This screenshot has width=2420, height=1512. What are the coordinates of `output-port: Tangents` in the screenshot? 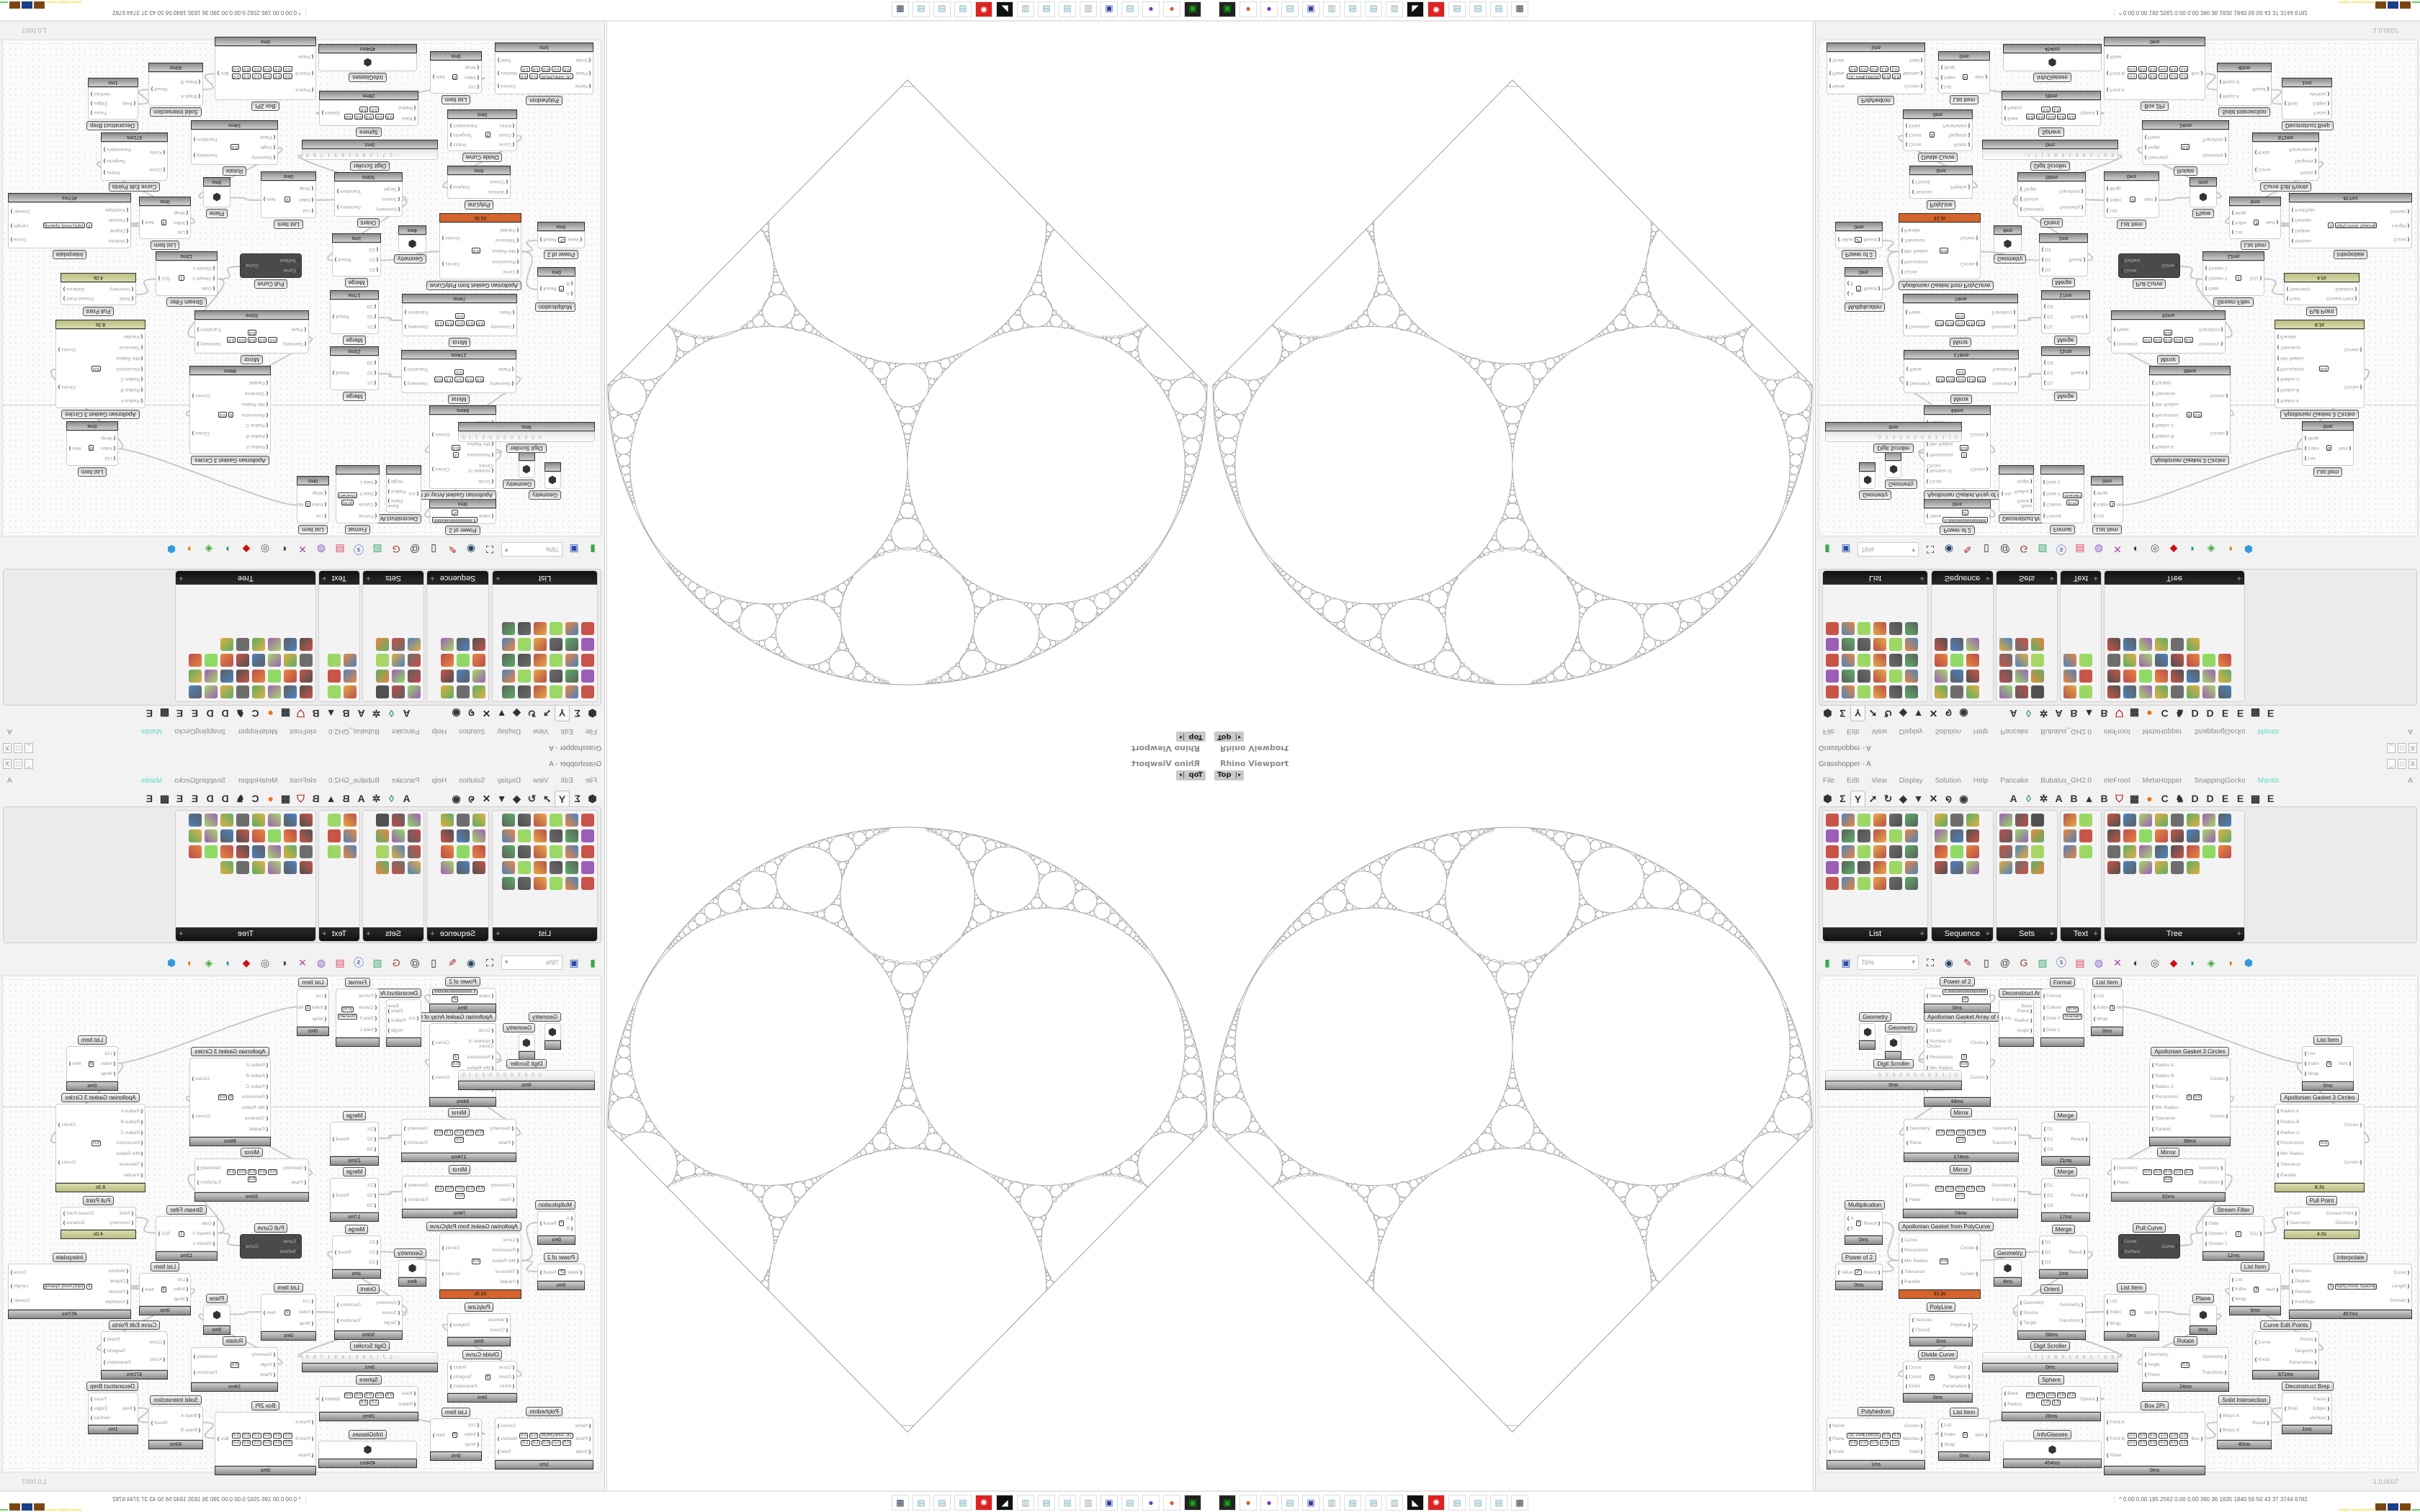 It's located at (118, 161).